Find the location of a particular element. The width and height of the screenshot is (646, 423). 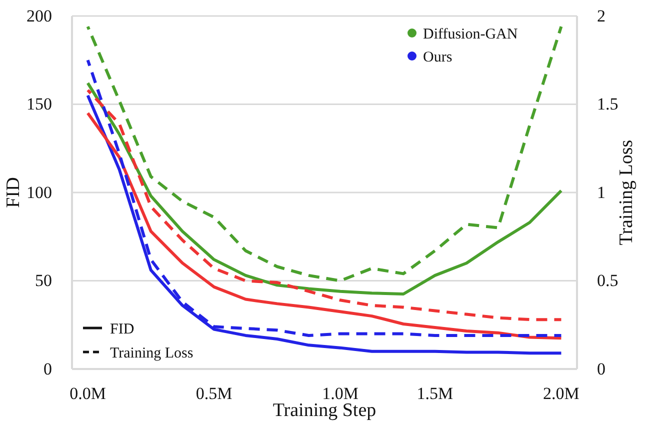

legend-label: Diffusion-GAN is located at coordinates (470, 34).